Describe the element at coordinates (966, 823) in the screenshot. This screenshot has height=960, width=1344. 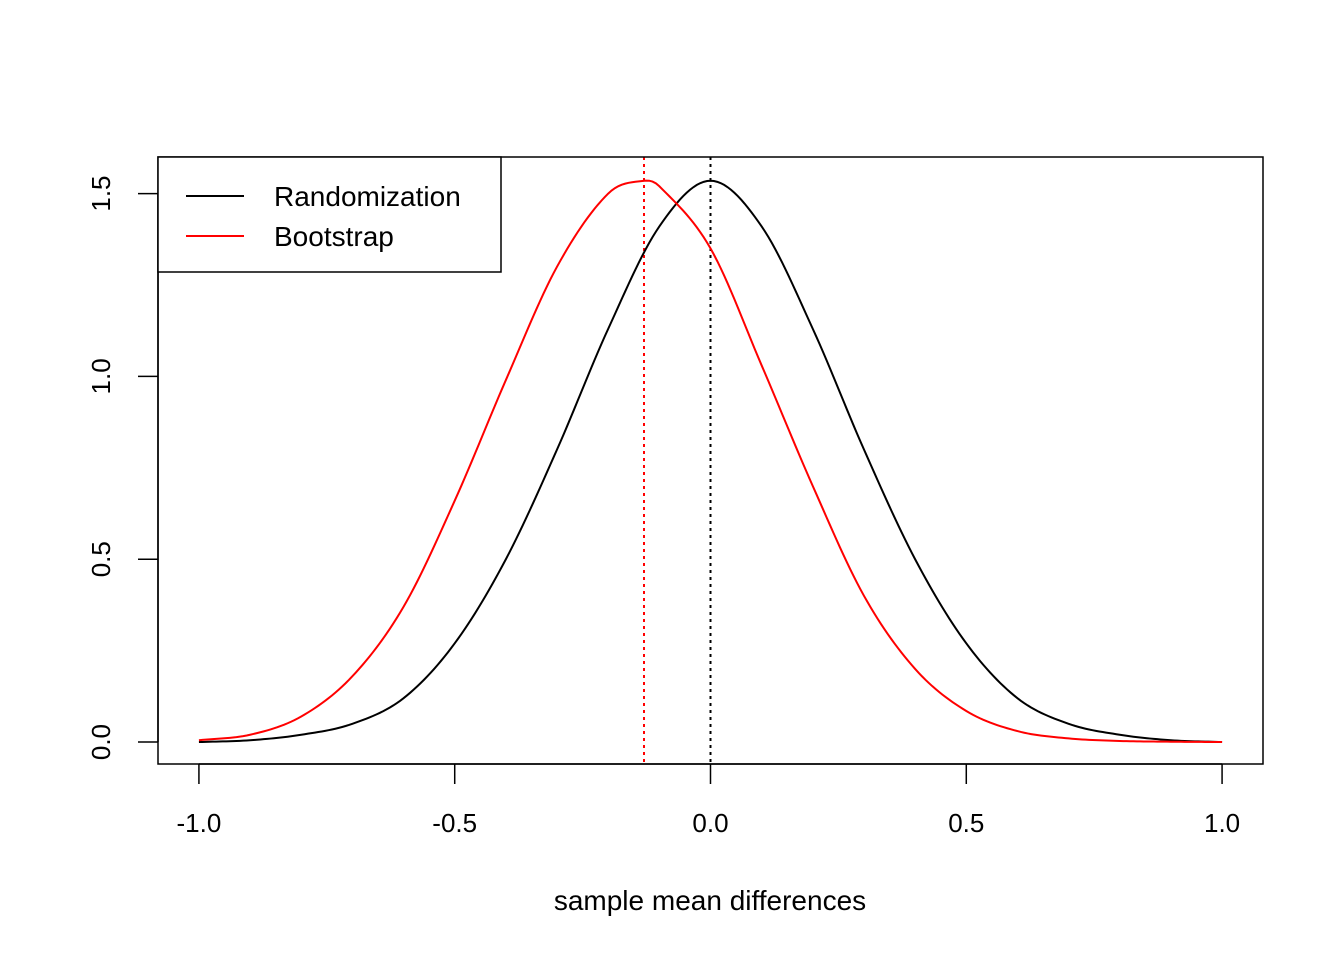
I see `x-tick-label: 0.5` at that location.